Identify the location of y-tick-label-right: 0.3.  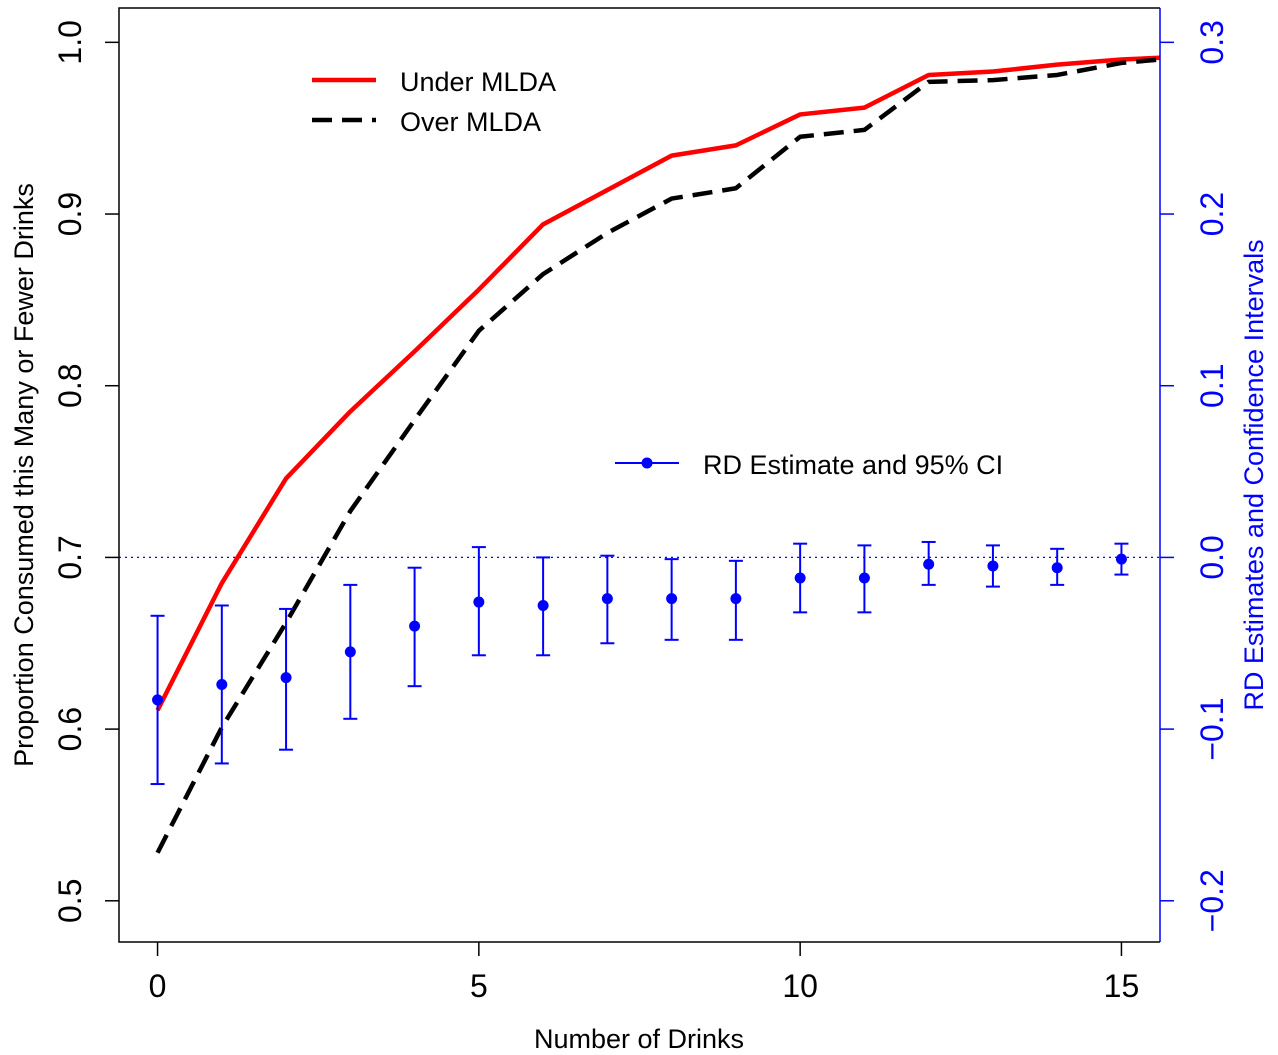
(1212, 42).